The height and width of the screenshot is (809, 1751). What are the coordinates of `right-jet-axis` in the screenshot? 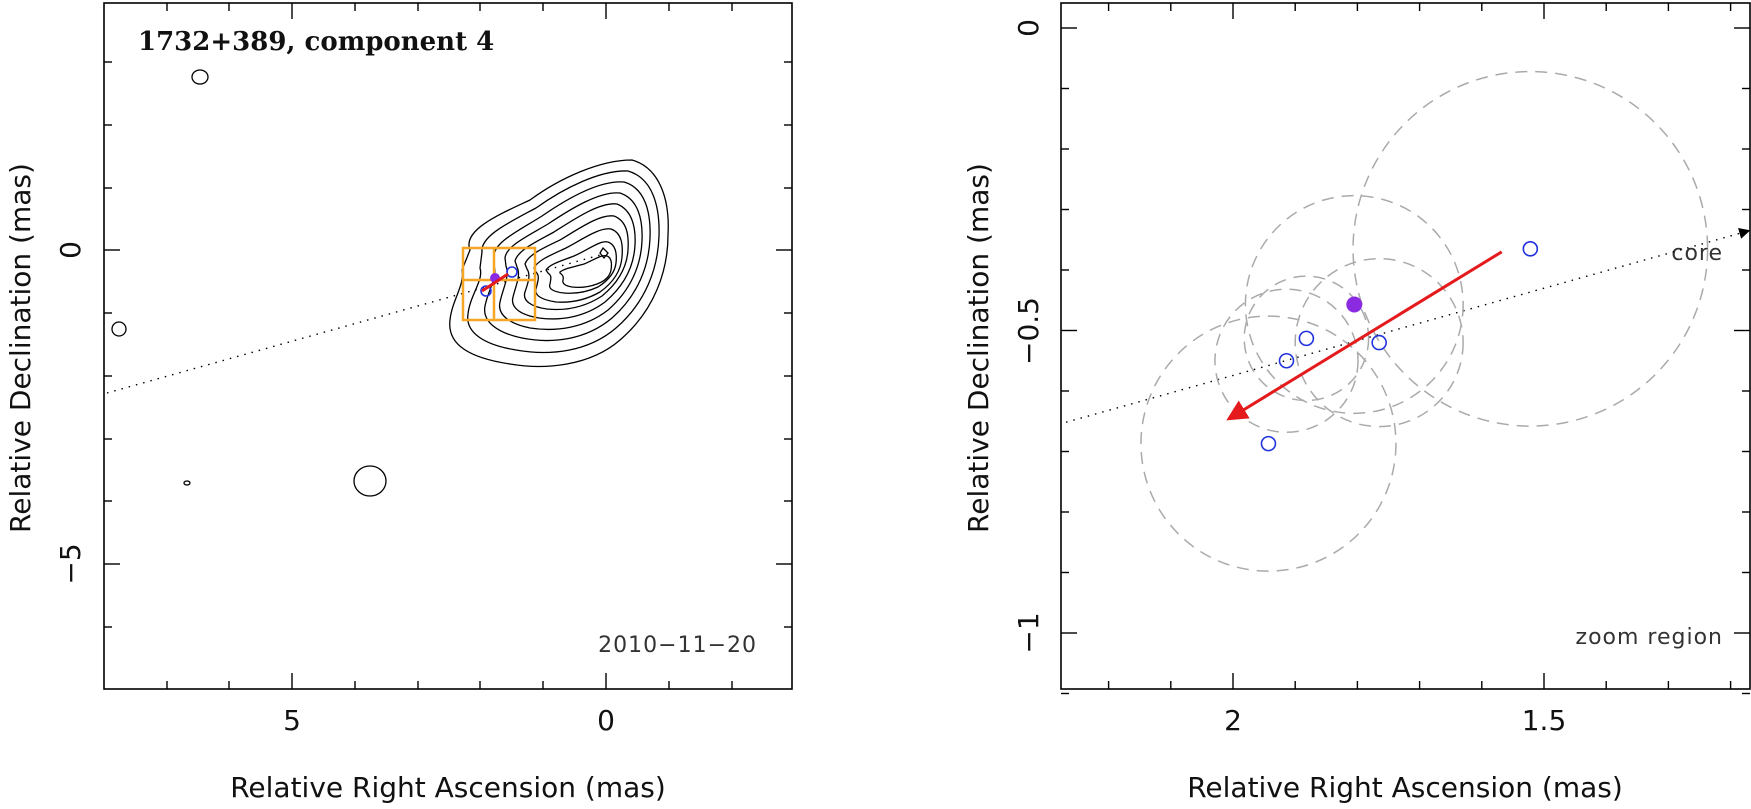 It's located at (1405, 326).